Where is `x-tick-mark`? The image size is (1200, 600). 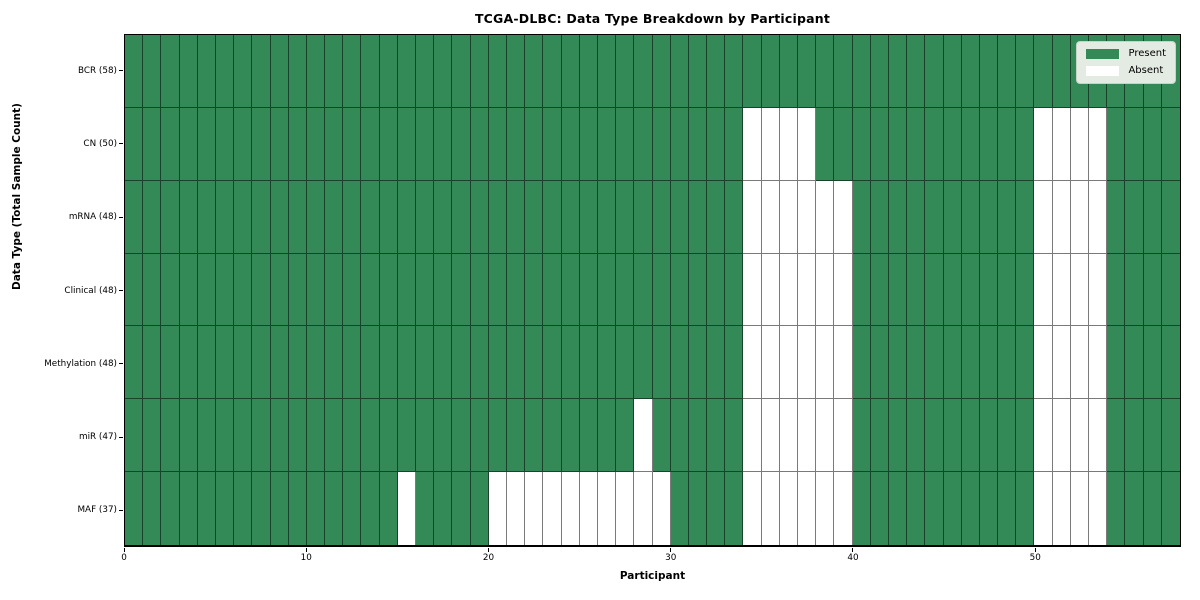
x-tick-mark is located at coordinates (1035, 550).